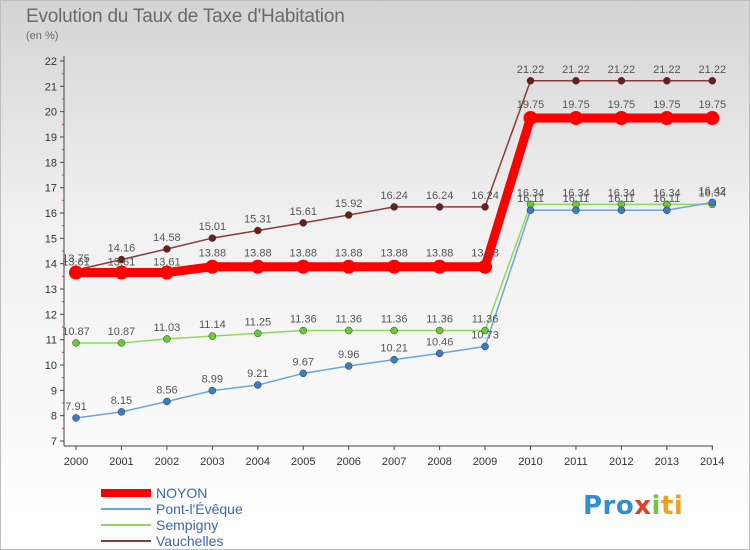  What do you see at coordinates (485, 336) in the screenshot?
I see `data-label-pont-l-eveque: 10.73` at bounding box center [485, 336].